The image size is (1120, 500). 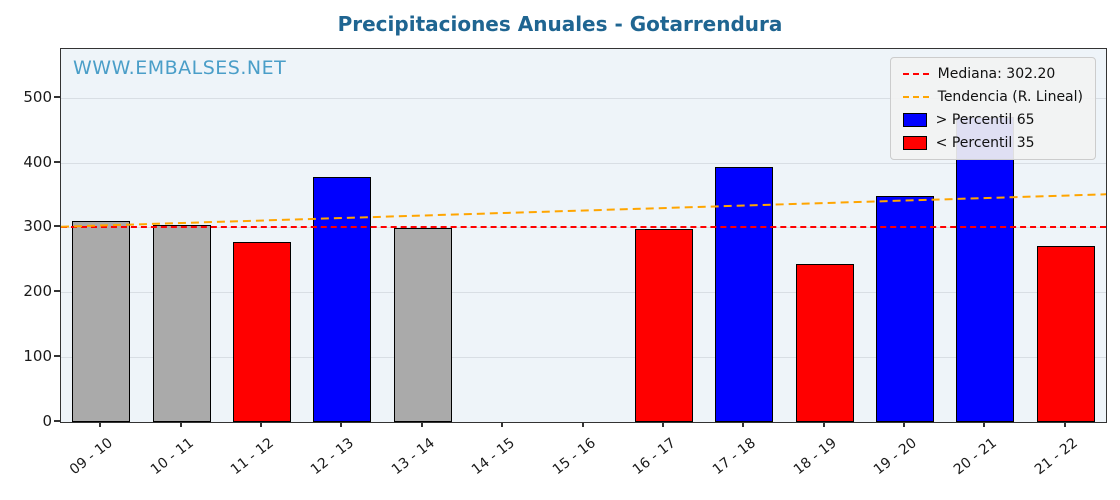 What do you see at coordinates (47, 421) in the screenshot?
I see `y-tick-label: 0` at bounding box center [47, 421].